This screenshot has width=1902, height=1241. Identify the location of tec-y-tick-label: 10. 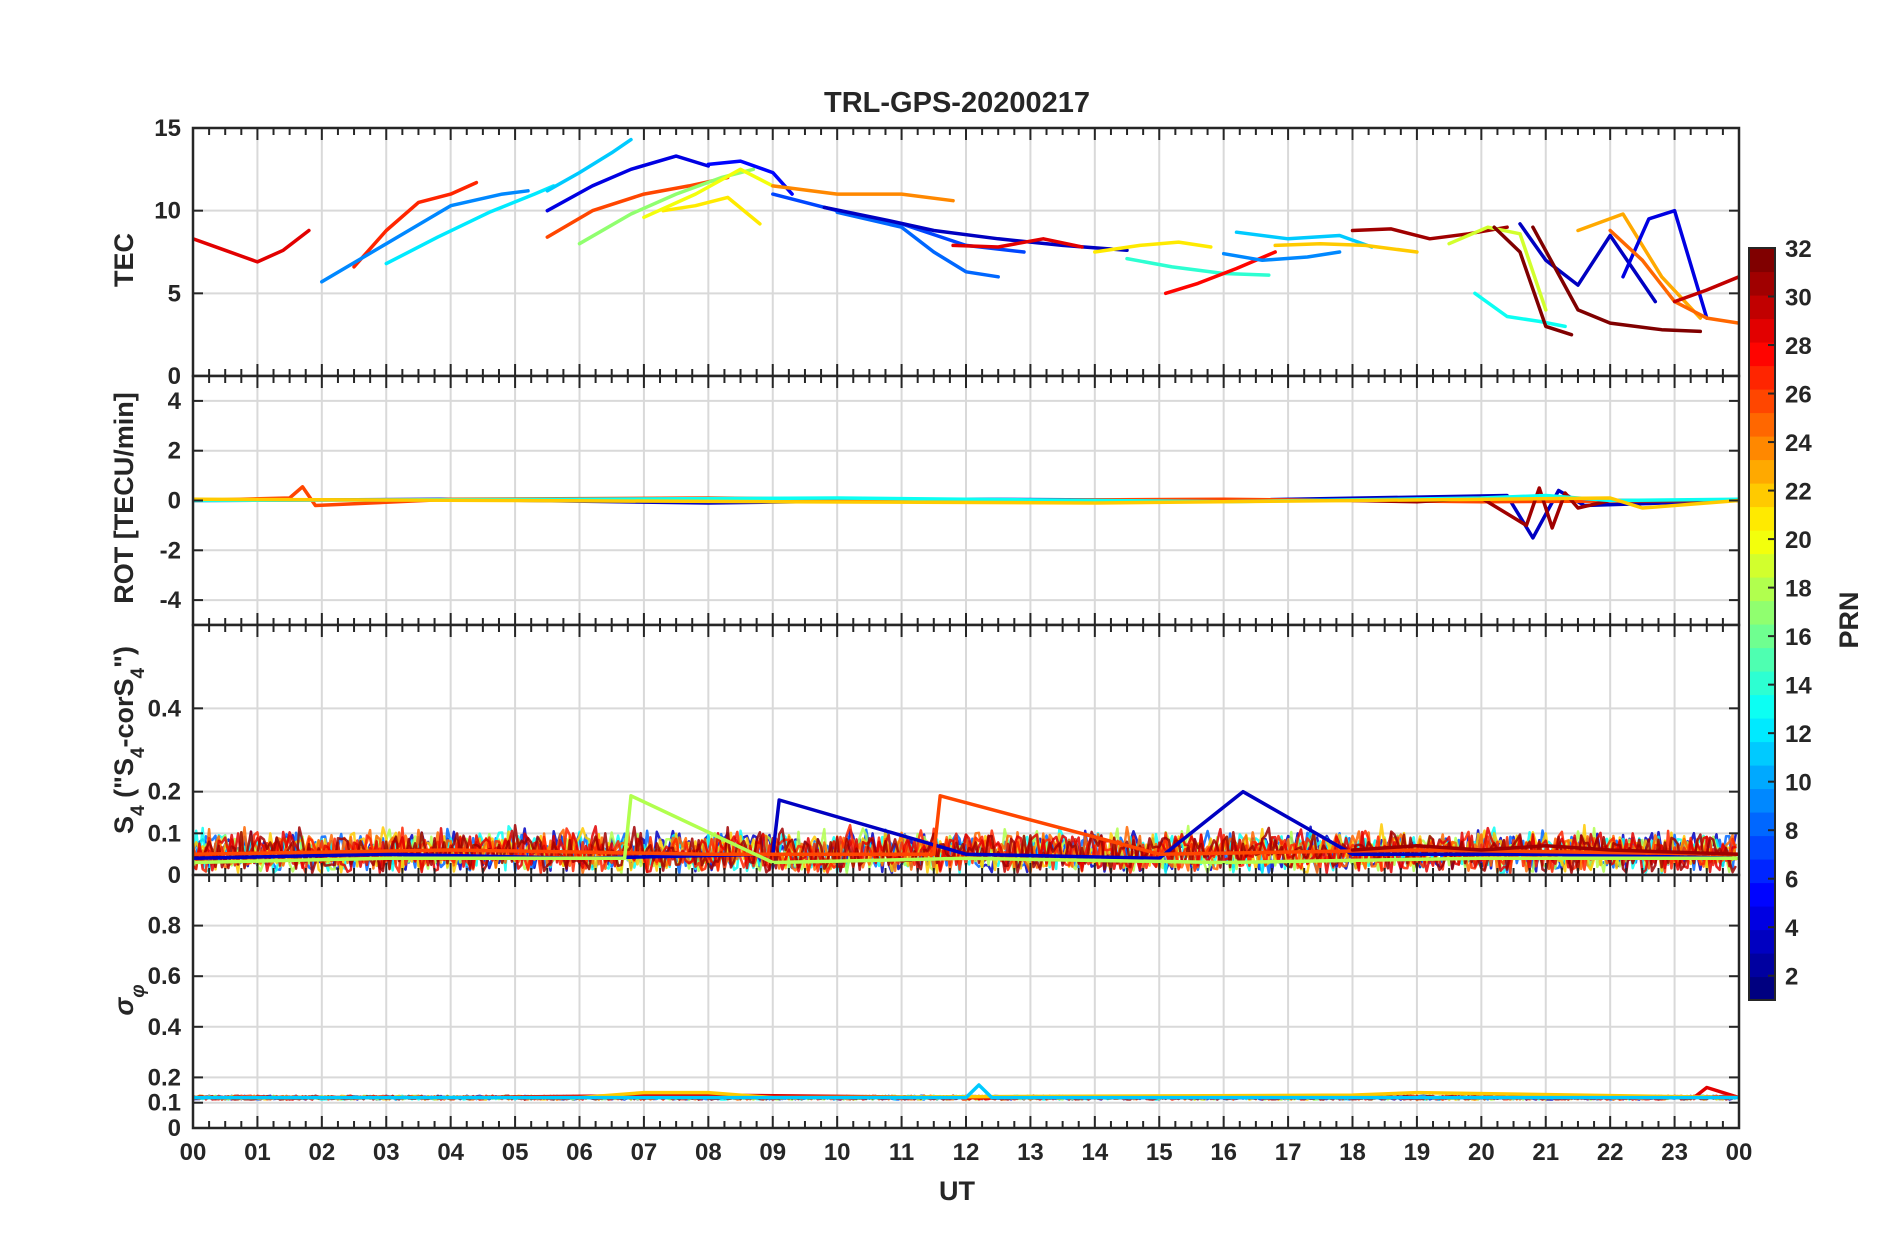
(167, 211).